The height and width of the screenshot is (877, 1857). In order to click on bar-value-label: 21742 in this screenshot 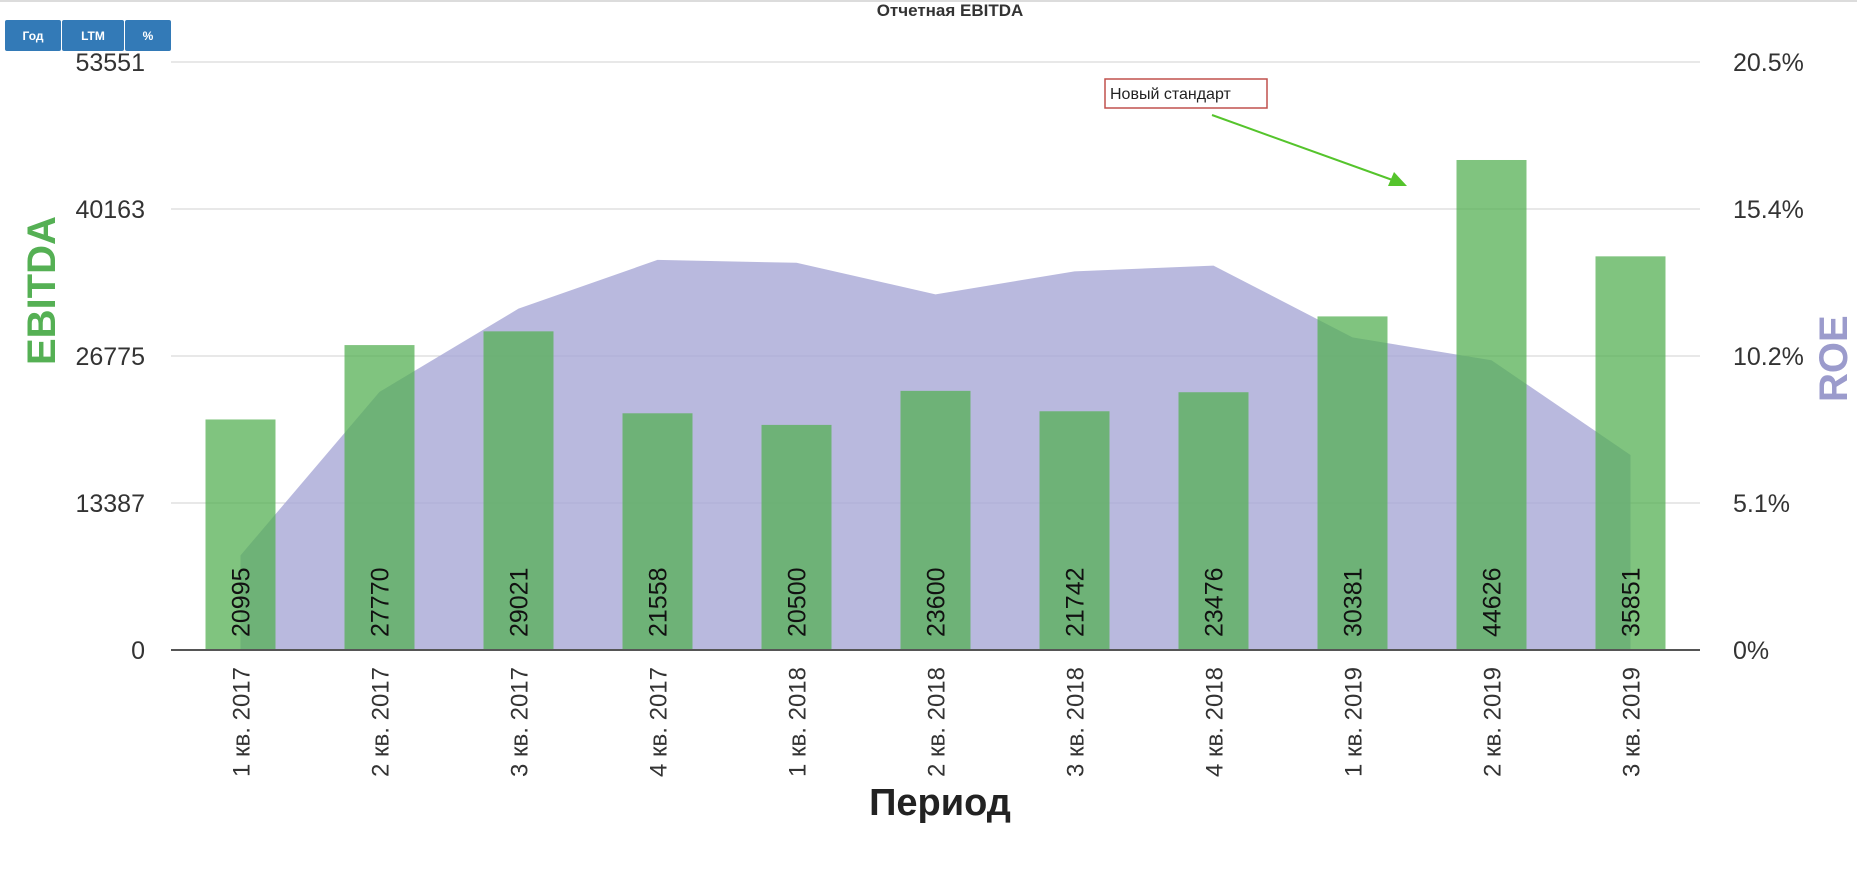, I will do `click(1076, 602)`.